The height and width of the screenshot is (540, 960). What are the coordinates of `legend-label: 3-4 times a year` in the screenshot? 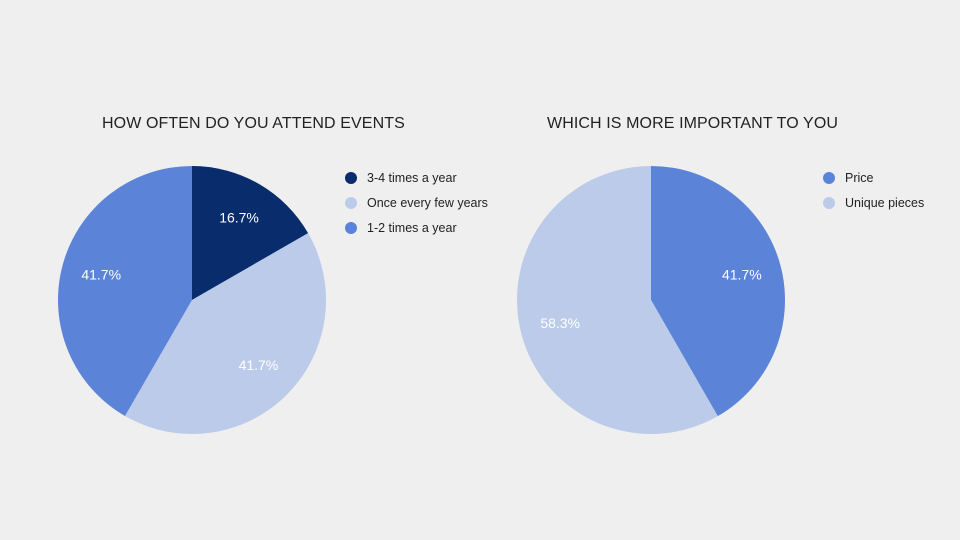 It's located at (412, 177).